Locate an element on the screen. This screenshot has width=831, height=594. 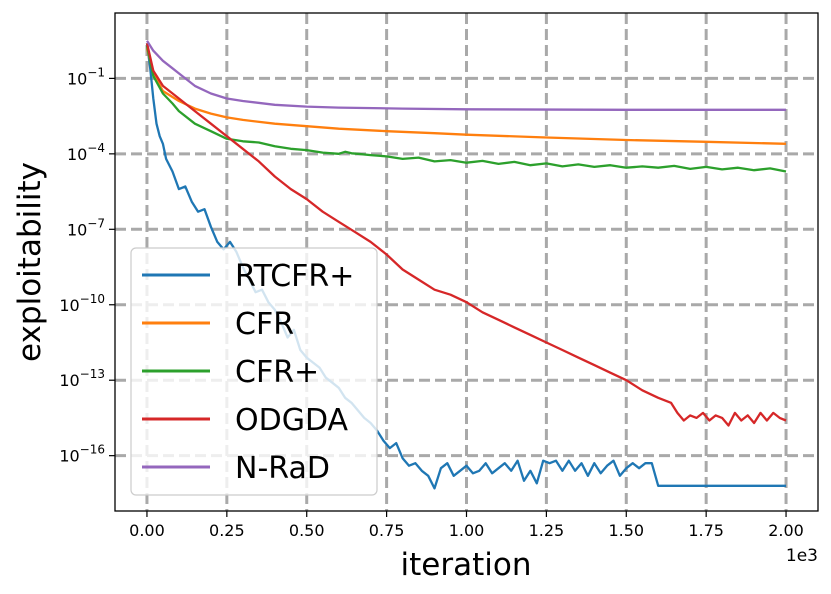
x-tick-label-0: 0.00 is located at coordinates (147, 530).